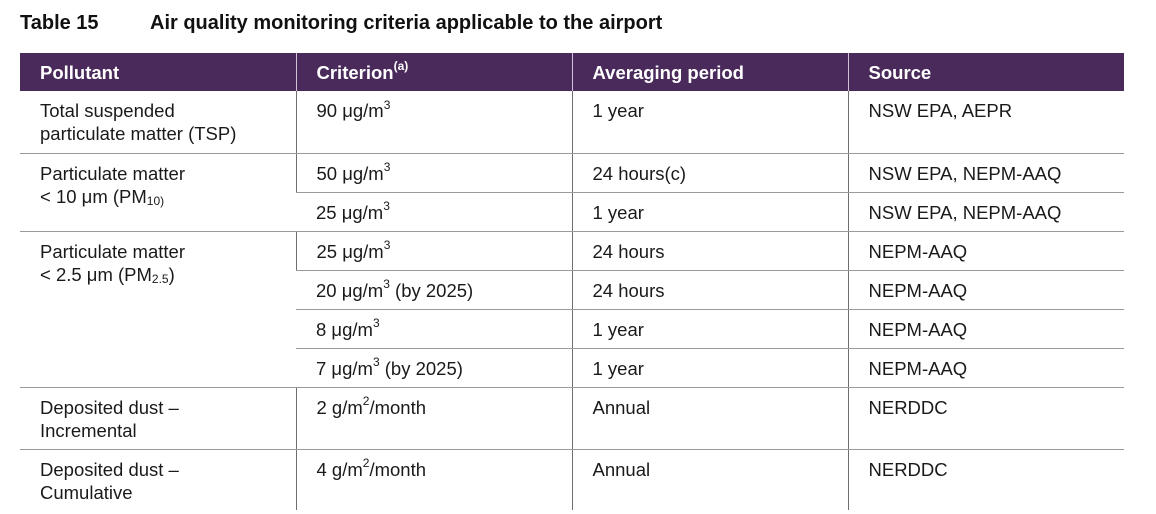  What do you see at coordinates (171, 274) in the screenshot?
I see `pollutant-suffix: )` at bounding box center [171, 274].